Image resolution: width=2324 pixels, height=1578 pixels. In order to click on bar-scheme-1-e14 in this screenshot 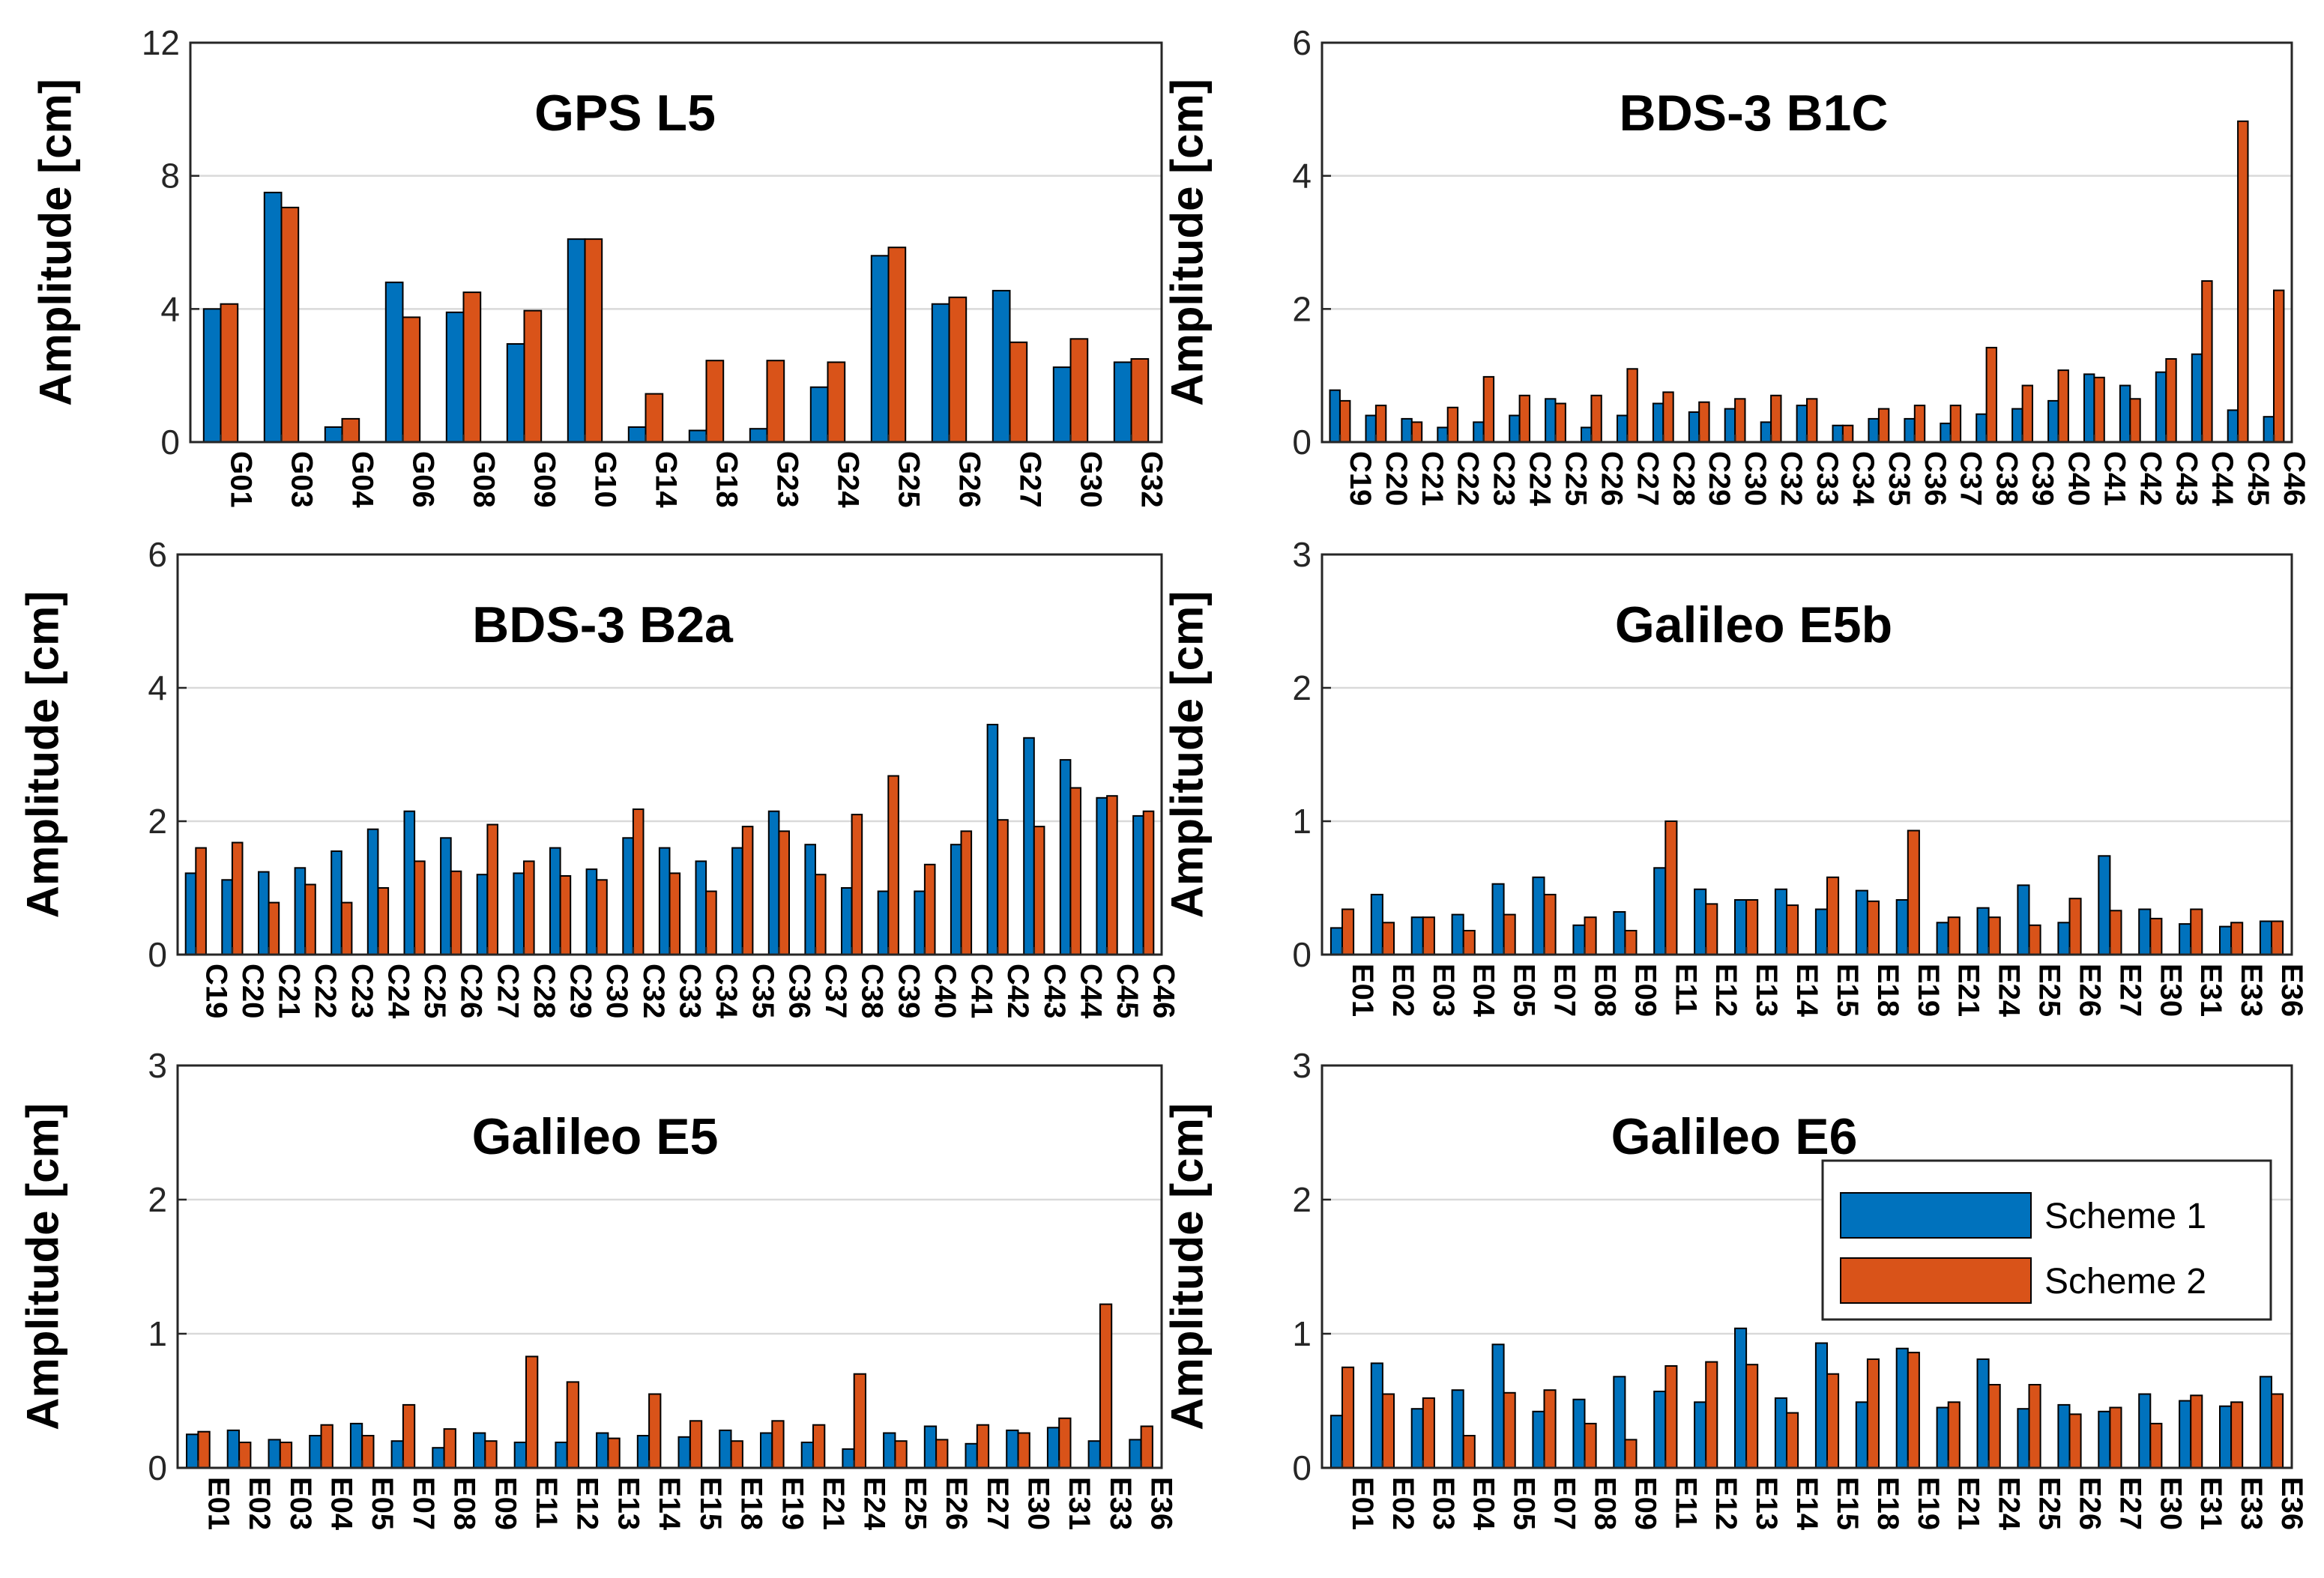, I will do `click(1780, 922)`.